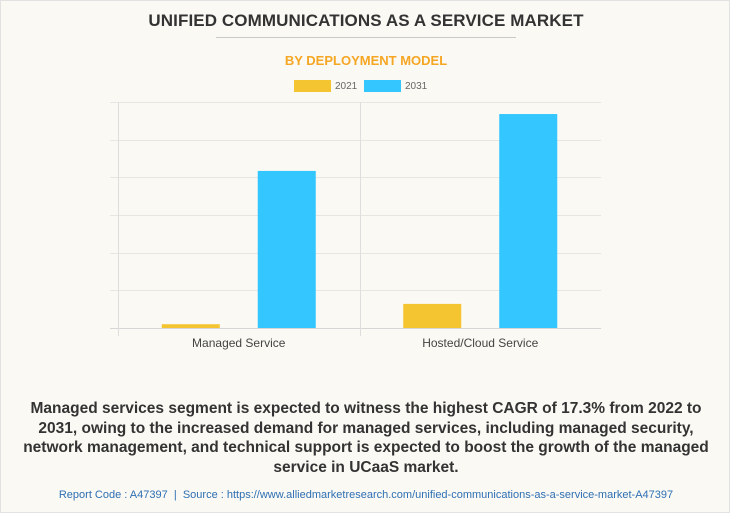 The width and height of the screenshot is (730, 514). What do you see at coordinates (365, 343) in the screenshot?
I see `x-axis-labels: Managed Service Hosted/Cloud Service` at bounding box center [365, 343].